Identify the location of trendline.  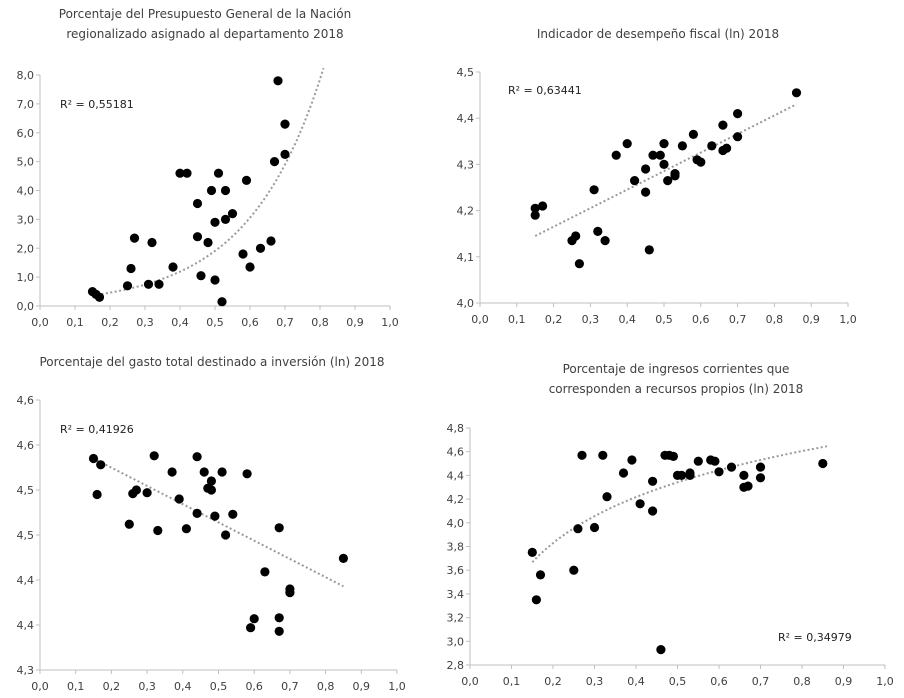
(665, 170).